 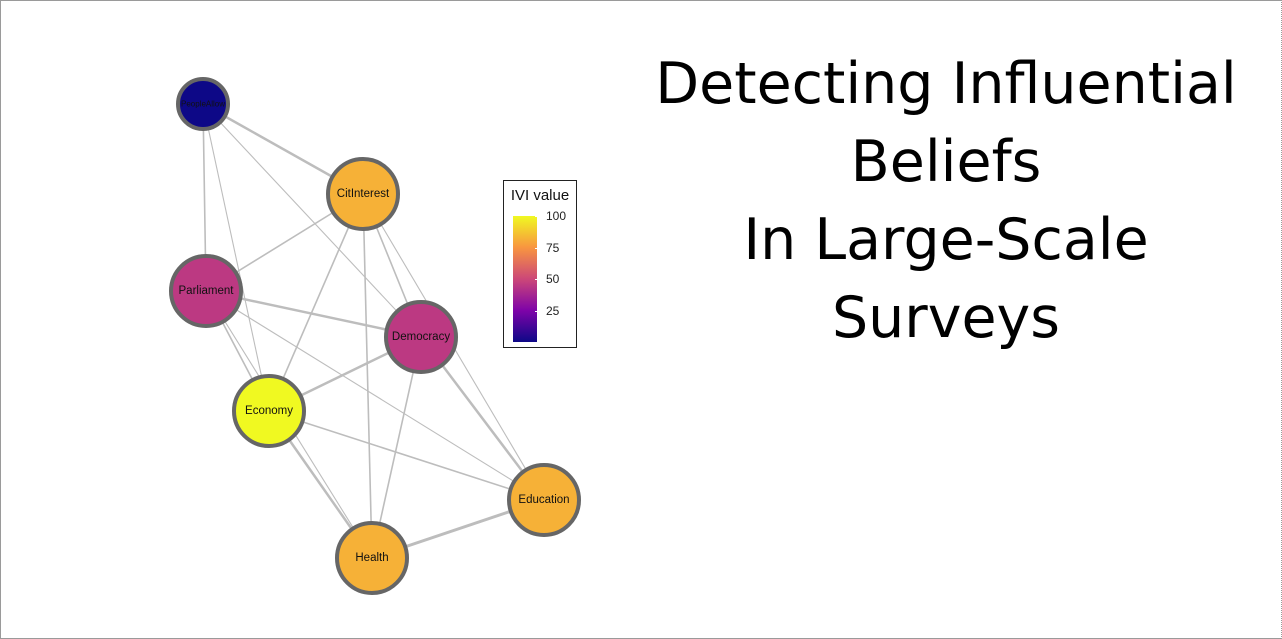 I want to click on legend-title: IVI value, so click(x=540, y=195).